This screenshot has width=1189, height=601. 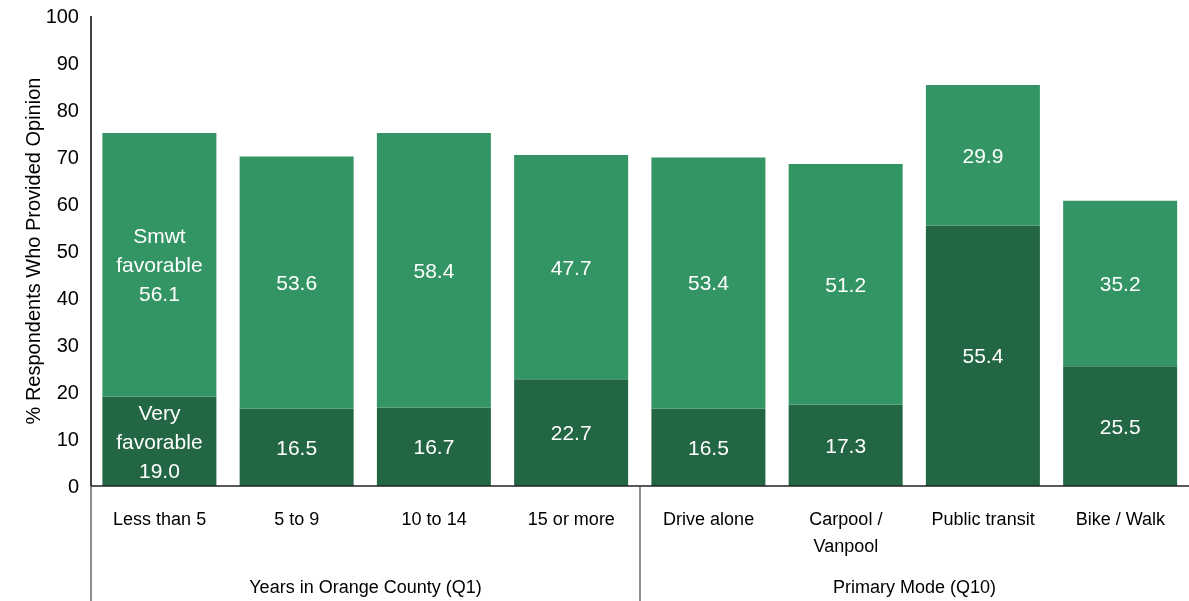 I want to click on data-label: 22.7, so click(x=571, y=433).